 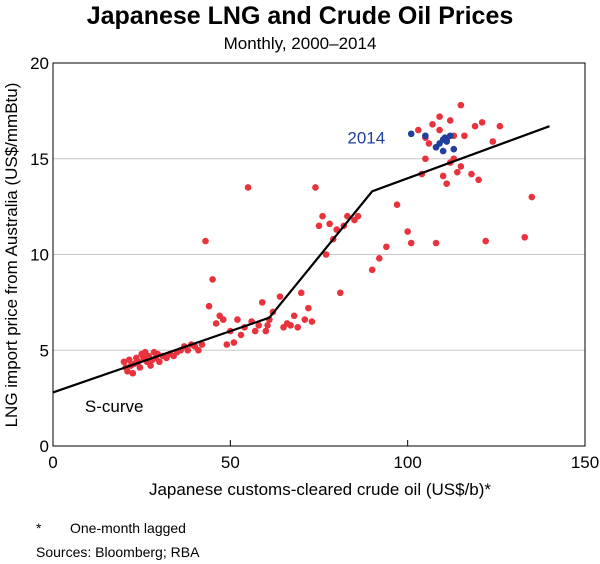 I want to click on x-tick-label: 0, so click(x=52, y=462).